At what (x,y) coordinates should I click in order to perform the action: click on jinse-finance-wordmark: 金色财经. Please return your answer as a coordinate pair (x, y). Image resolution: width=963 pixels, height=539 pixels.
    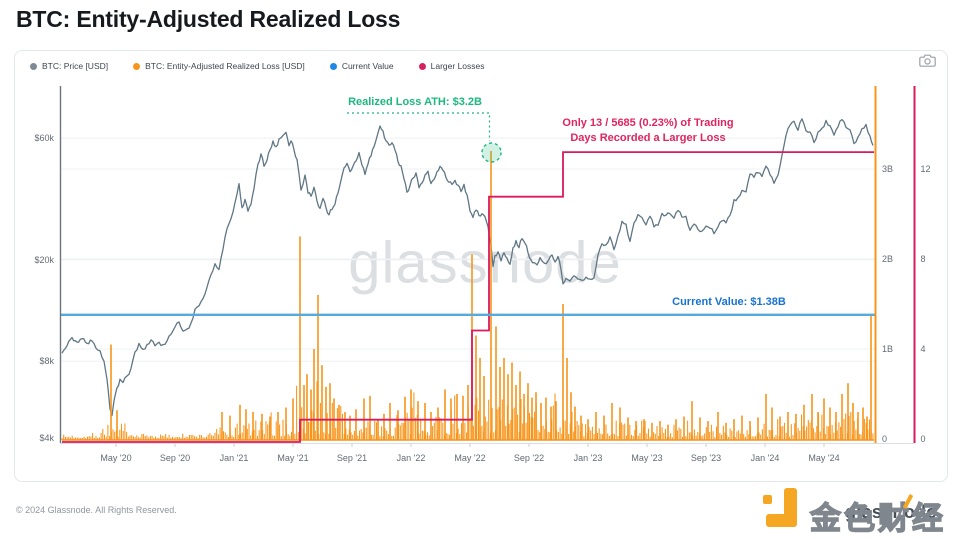
    Looking at the image, I should click on (877, 518).